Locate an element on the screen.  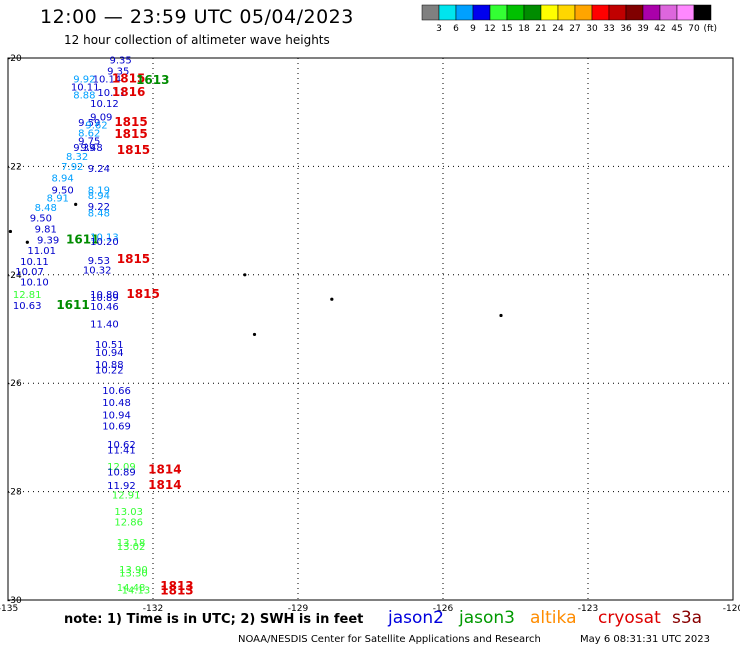
wave-height-label: 7.92 is located at coordinates (72, 167).